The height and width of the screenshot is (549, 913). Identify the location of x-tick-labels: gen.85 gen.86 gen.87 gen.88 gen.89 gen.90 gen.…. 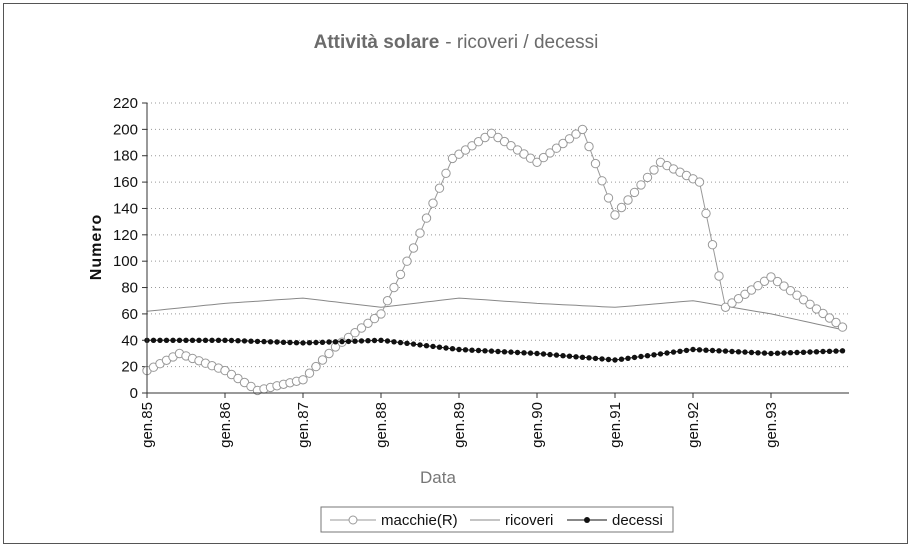
(459, 420).